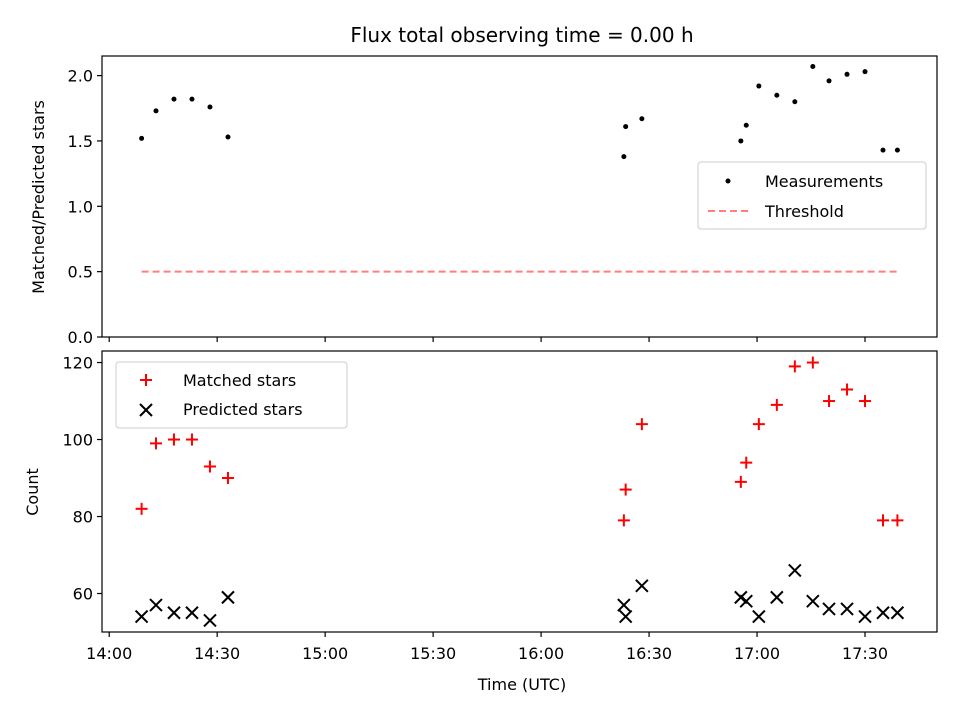 This screenshot has height=720, width=960. What do you see at coordinates (757, 653) in the screenshot?
I see `count-x-tick-label: 17:00` at bounding box center [757, 653].